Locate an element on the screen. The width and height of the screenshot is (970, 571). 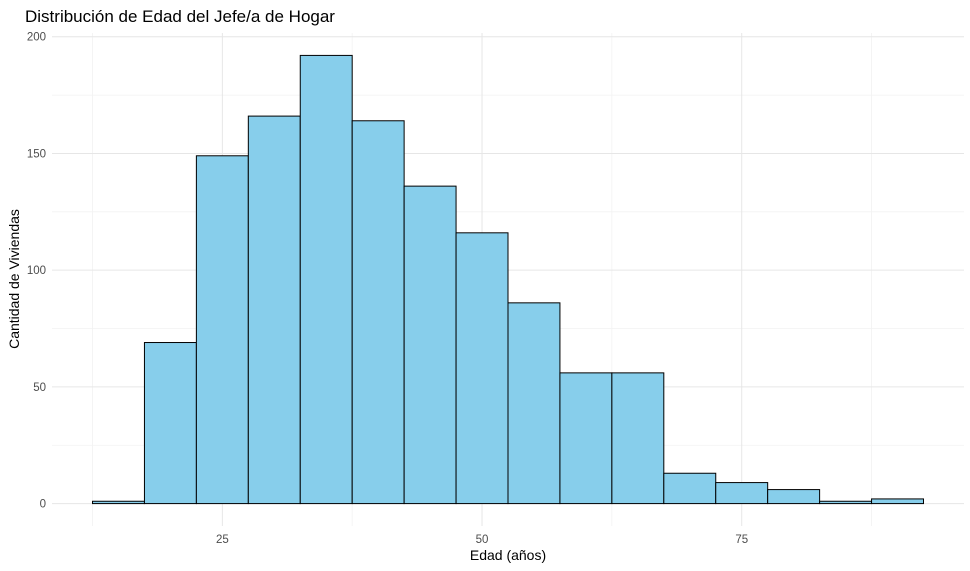
x-axis-ticks: 25 50 75 is located at coordinates (482, 540).